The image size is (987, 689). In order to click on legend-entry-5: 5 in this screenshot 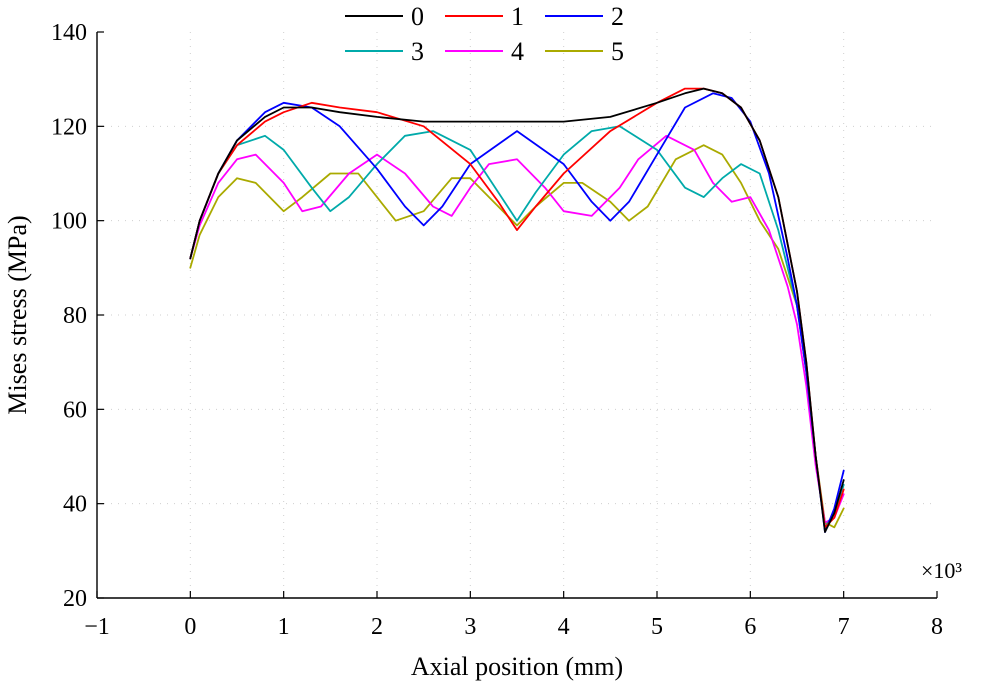, I will do `click(584, 51)`.